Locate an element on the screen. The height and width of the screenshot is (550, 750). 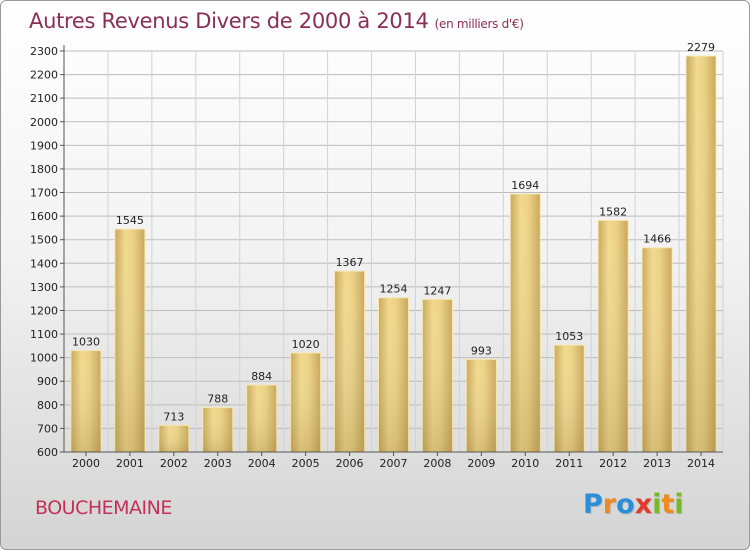
x-tick-label: 2006 is located at coordinates (350, 463).